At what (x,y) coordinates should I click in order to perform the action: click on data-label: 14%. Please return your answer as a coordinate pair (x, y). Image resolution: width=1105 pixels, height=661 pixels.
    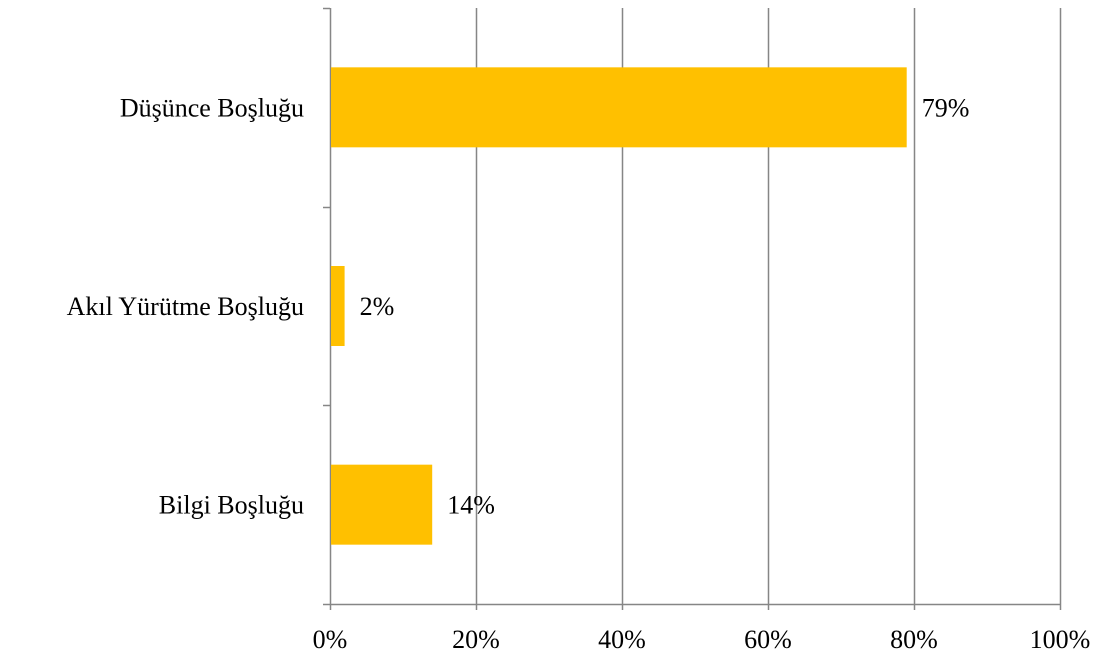
    Looking at the image, I should click on (471, 505).